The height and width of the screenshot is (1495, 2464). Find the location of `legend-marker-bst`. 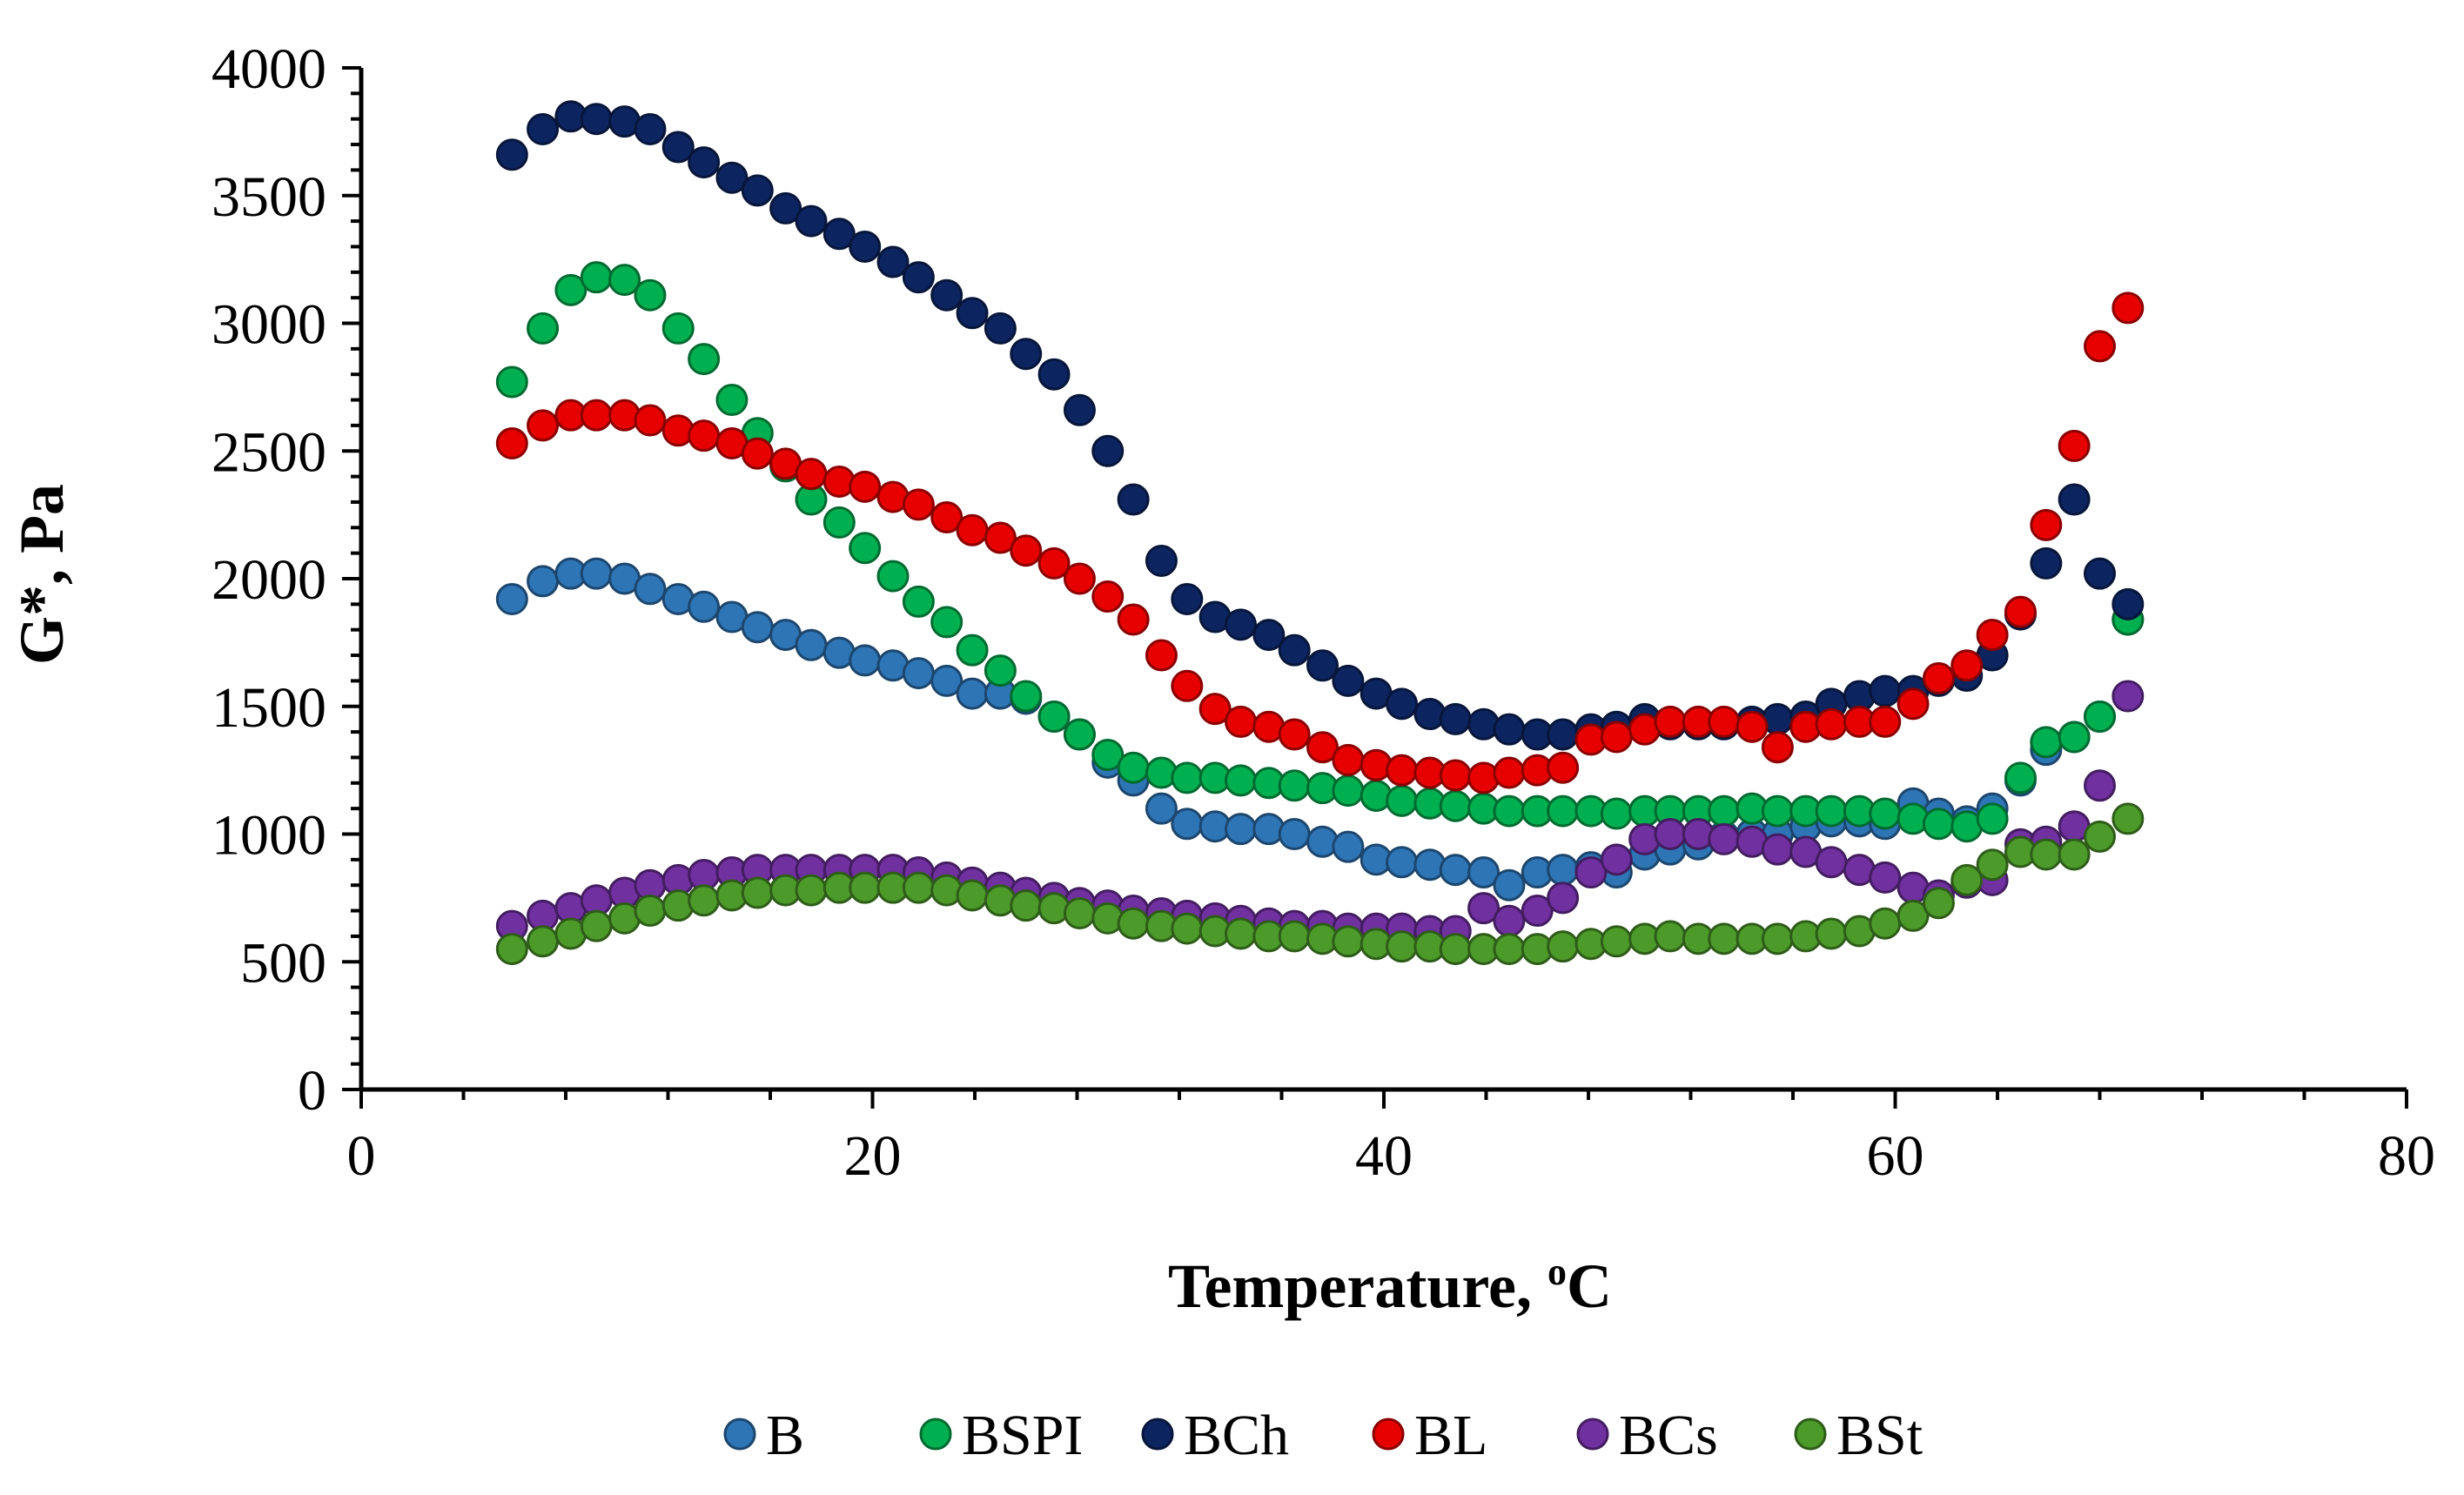

legend-marker-bst is located at coordinates (1810, 1435).